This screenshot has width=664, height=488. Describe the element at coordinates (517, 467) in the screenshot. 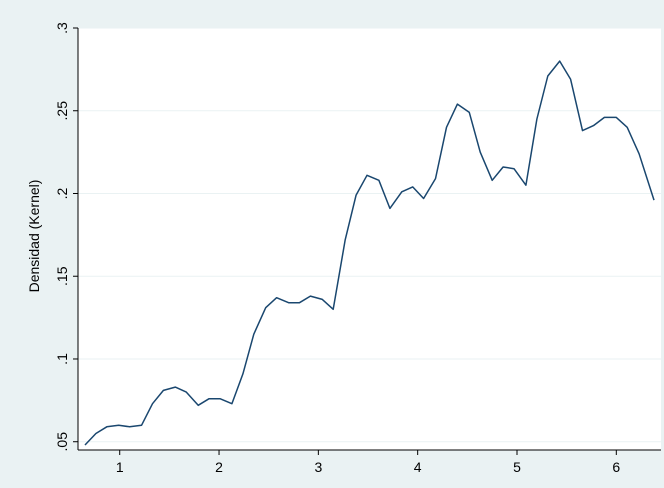

I see `x-tick-label: 5` at that location.